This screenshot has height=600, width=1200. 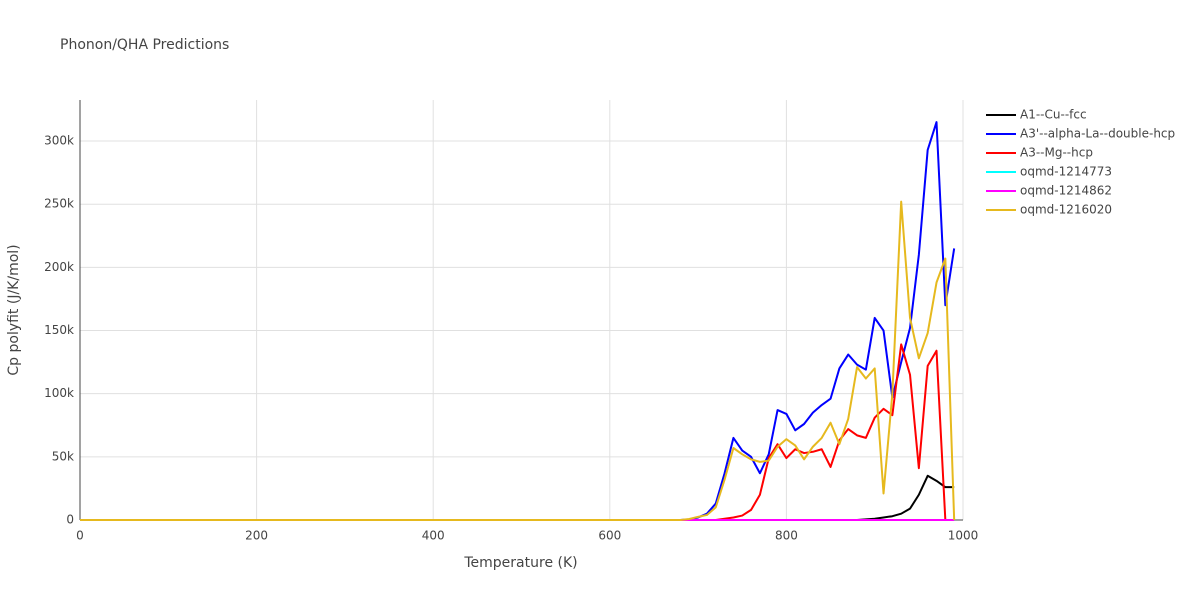 I want to click on legend-label: A1--Cu--fcc, so click(x=1053, y=115).